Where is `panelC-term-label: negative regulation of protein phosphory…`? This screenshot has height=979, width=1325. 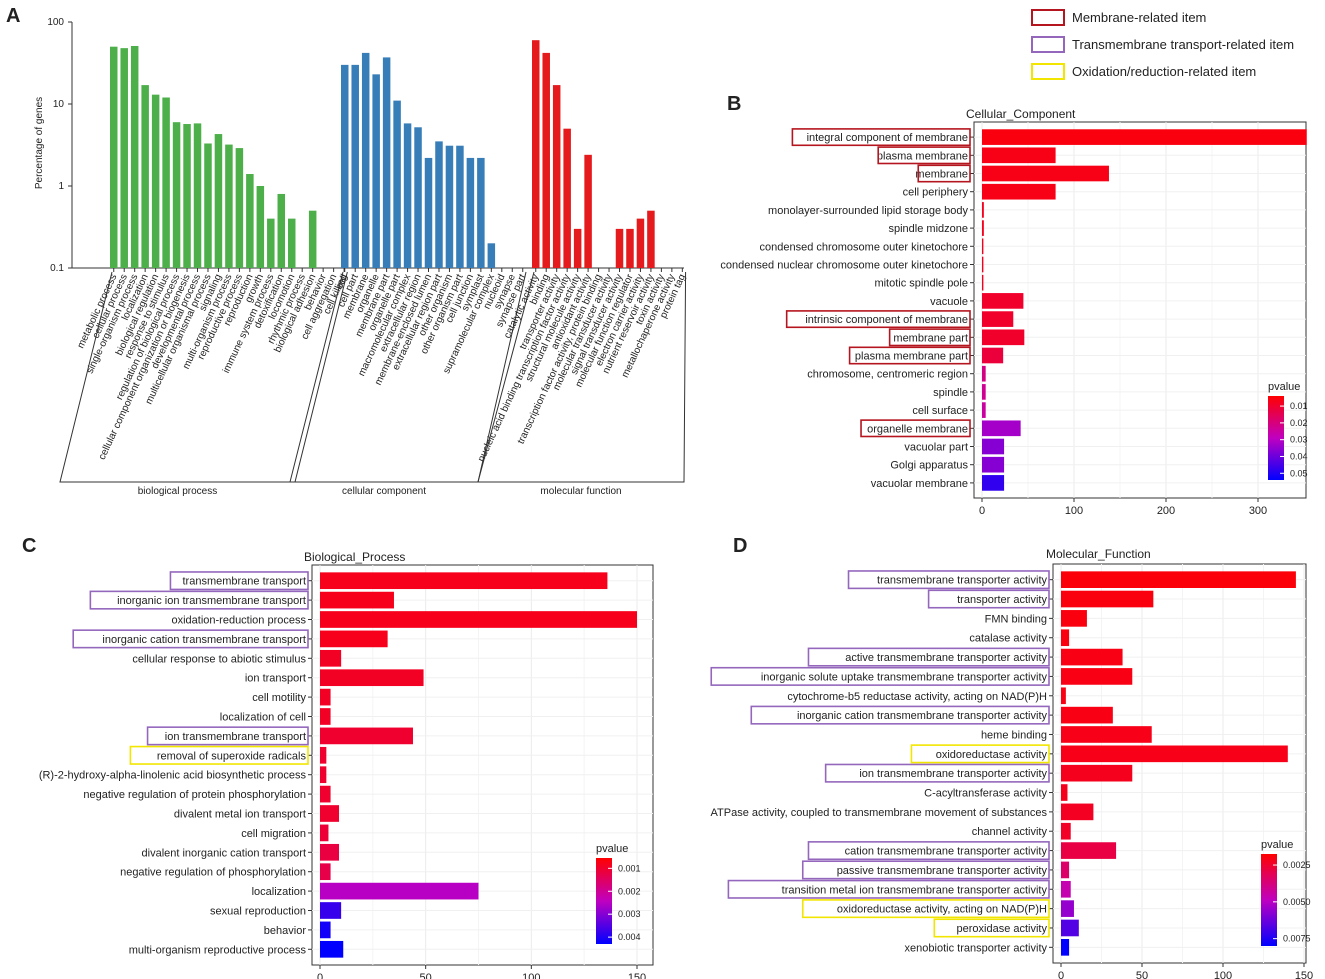 panelC-term-label: negative regulation of protein phosphory… is located at coordinates (194, 795).